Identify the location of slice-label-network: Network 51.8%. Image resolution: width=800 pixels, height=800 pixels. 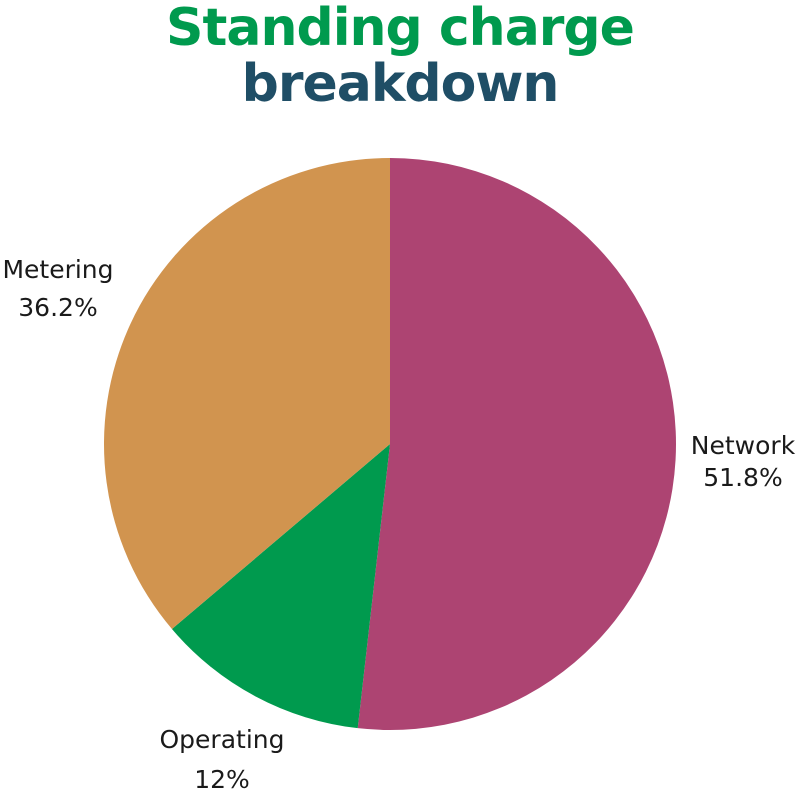
(743, 462).